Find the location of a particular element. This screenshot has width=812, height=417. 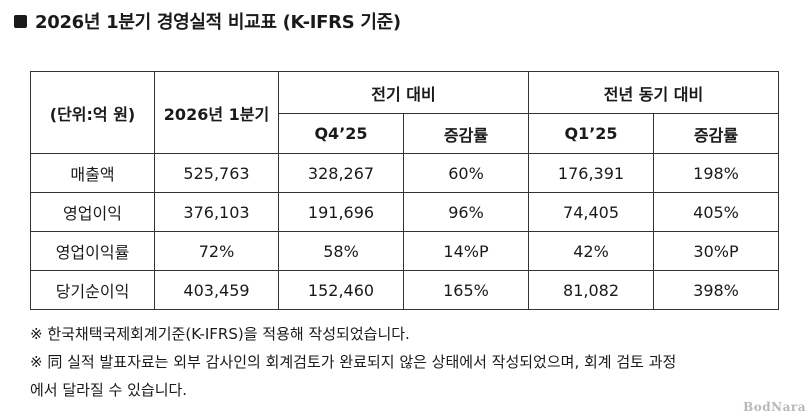

cell-current: 376,103 is located at coordinates (216, 212).